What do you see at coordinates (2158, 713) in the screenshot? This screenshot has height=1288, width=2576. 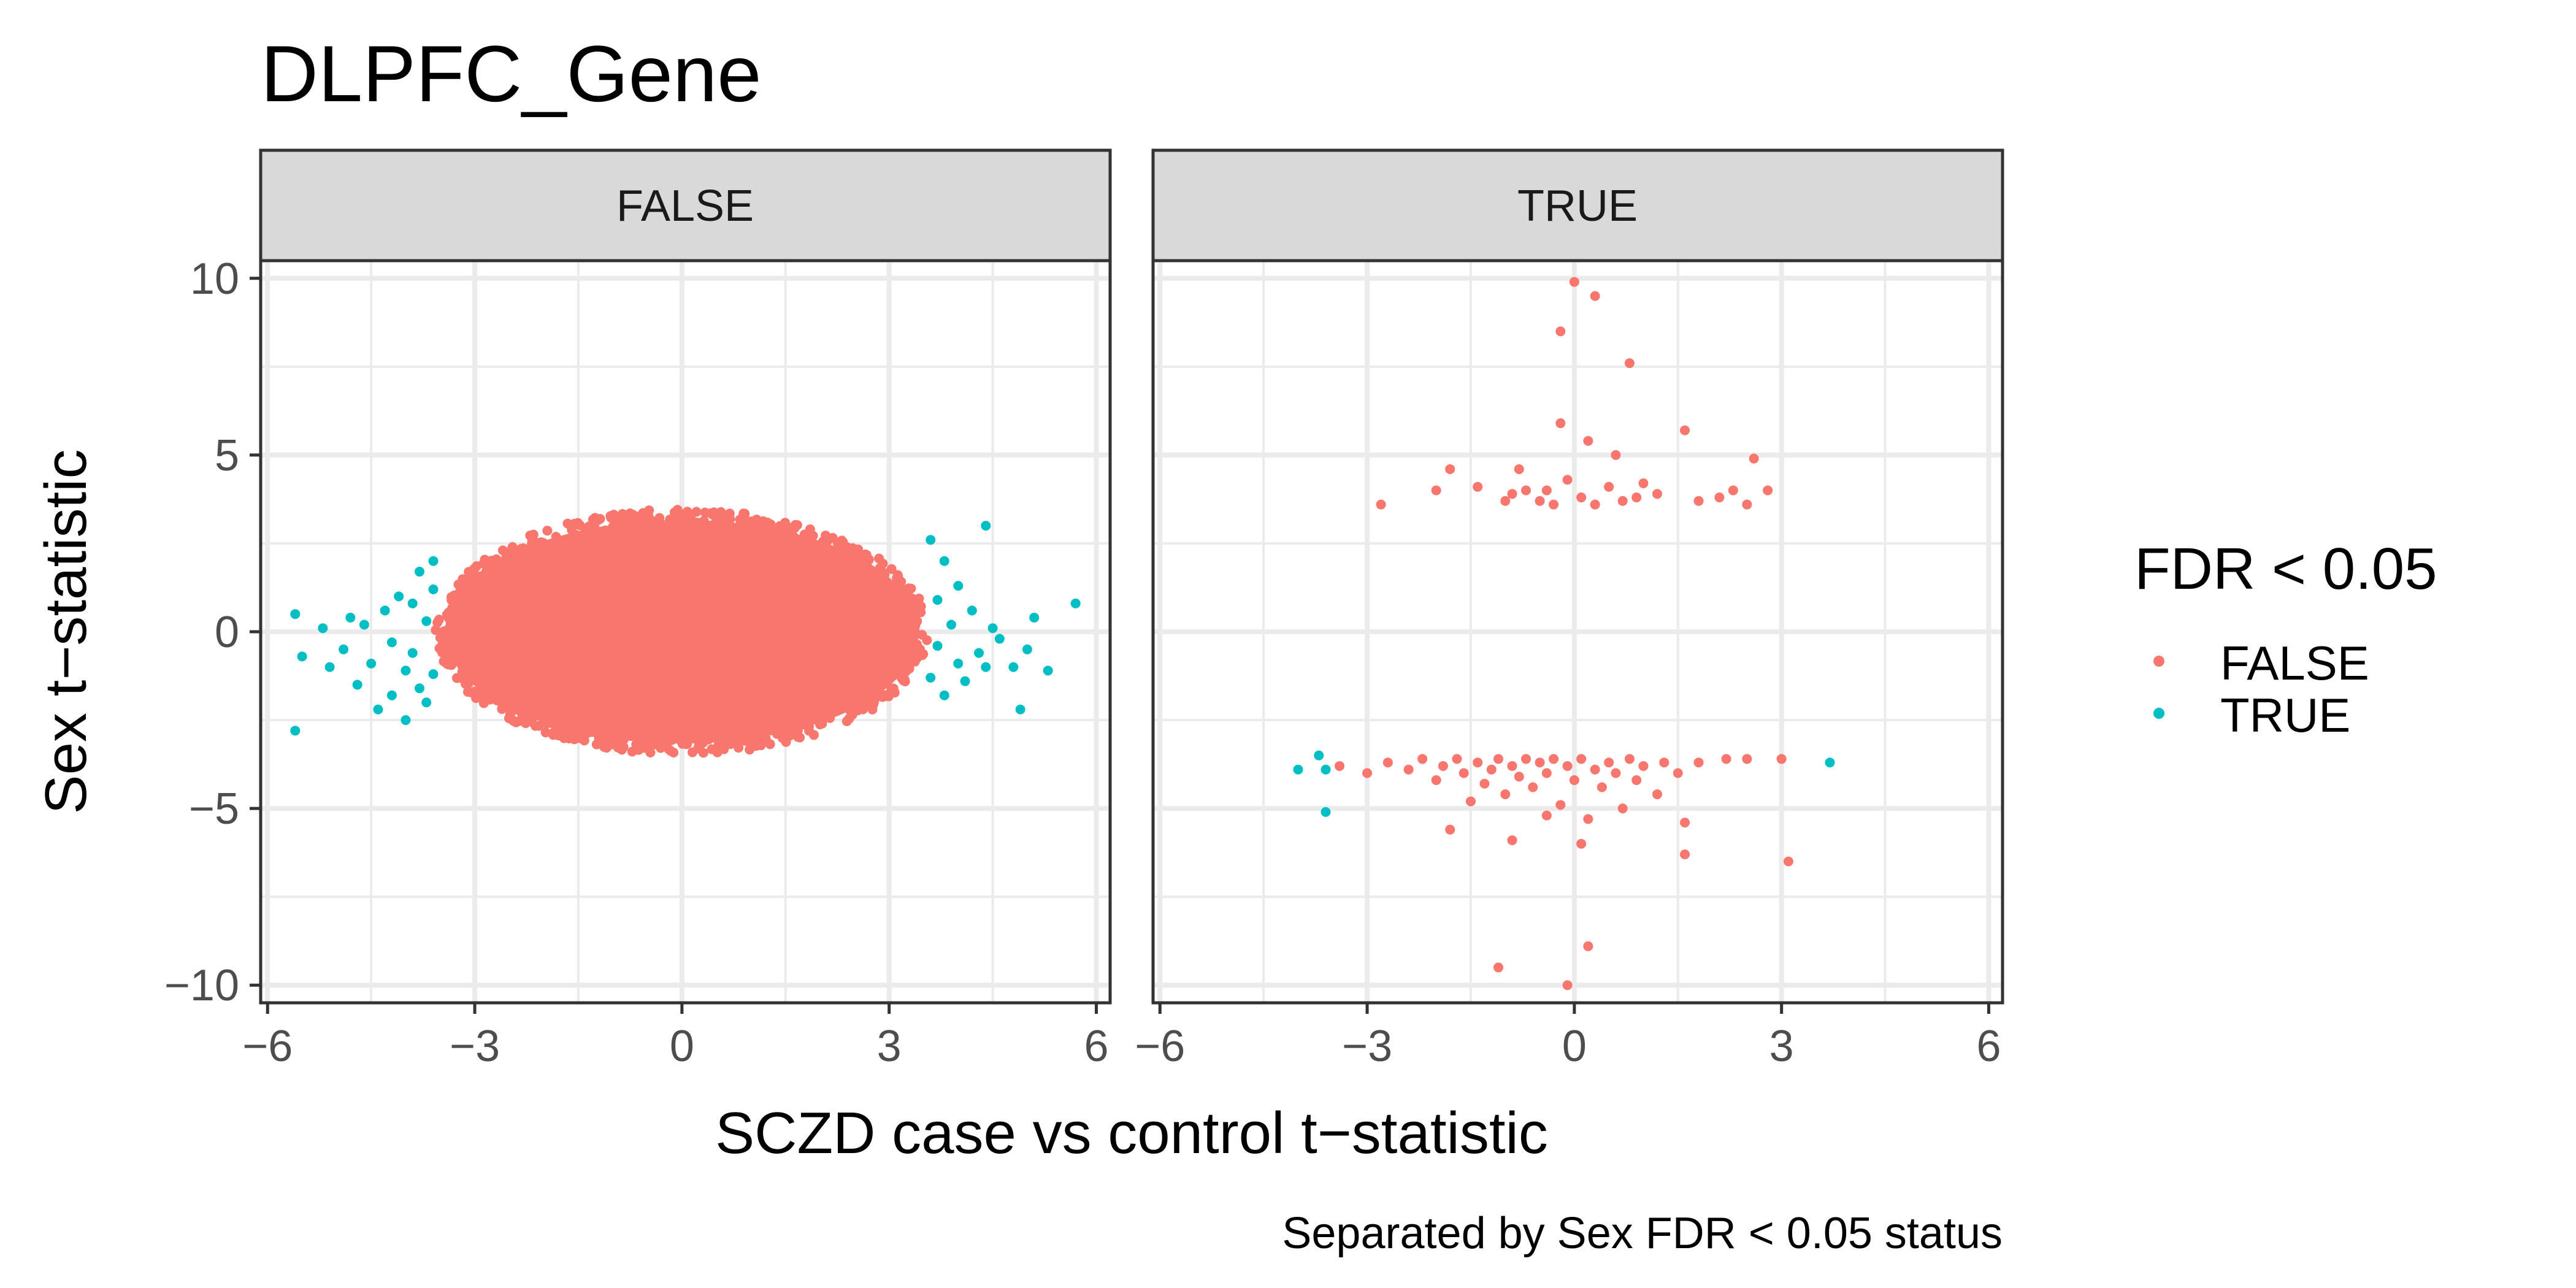 I see `legend-key-true` at bounding box center [2158, 713].